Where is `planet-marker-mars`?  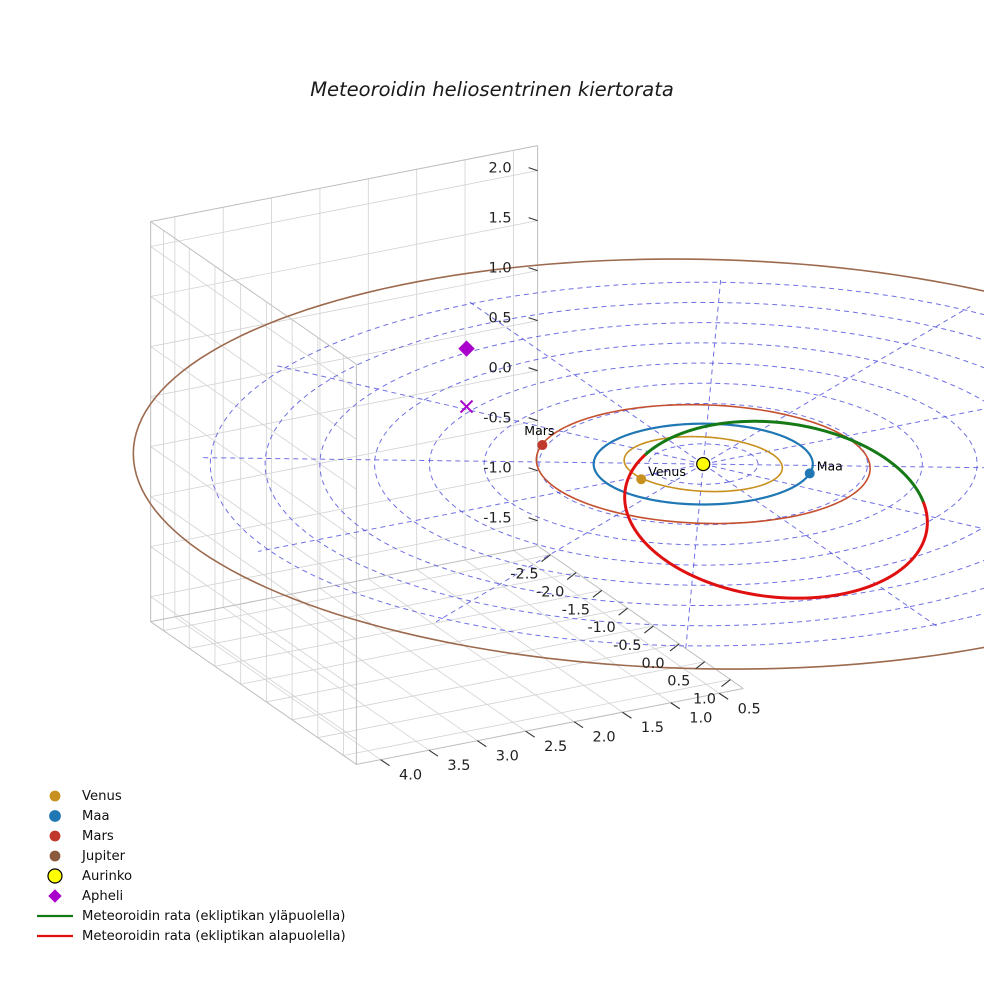 planet-marker-mars is located at coordinates (542, 445).